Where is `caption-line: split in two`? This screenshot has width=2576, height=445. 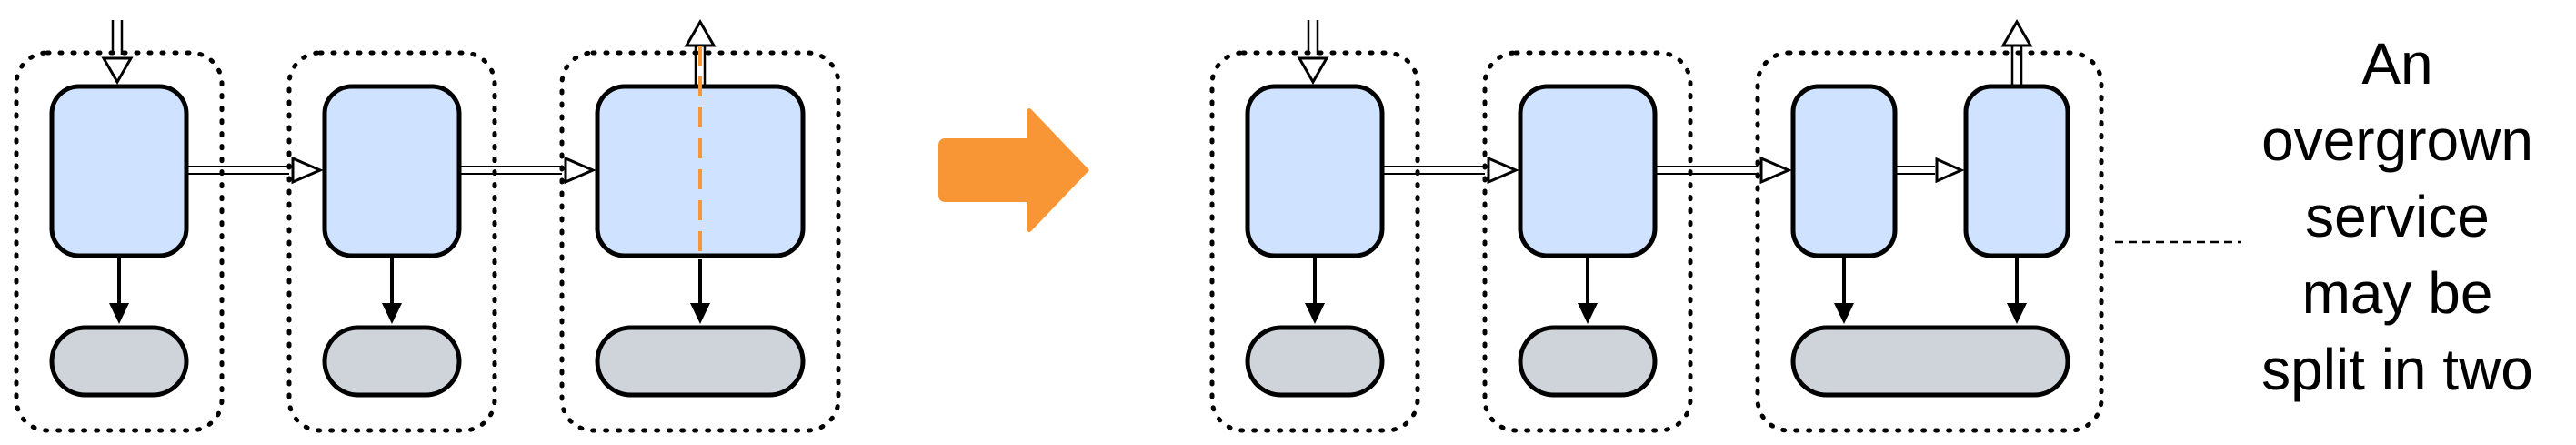
caption-line: split in two is located at coordinates (2397, 369).